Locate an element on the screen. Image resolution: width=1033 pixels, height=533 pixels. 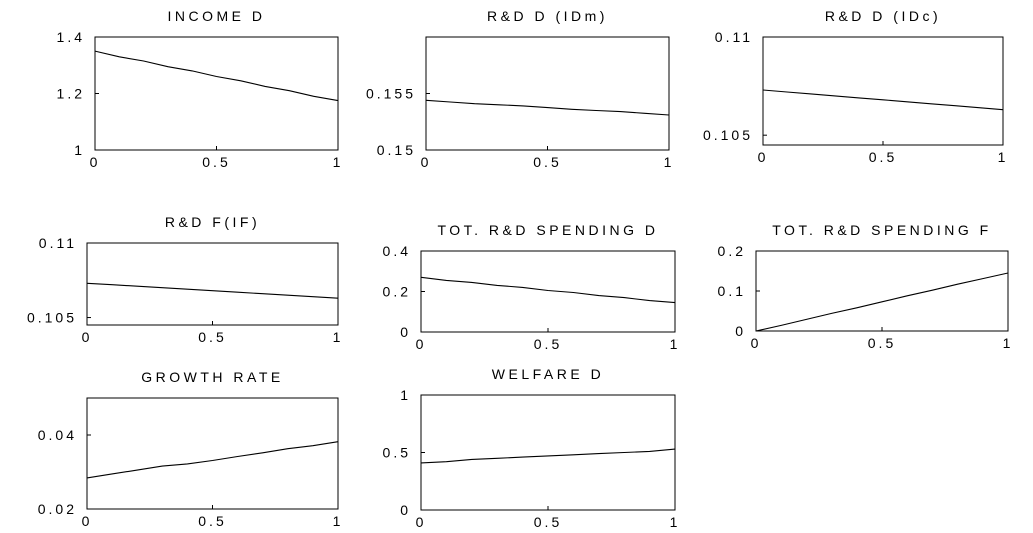
chart-title: R&D D (IDm) is located at coordinates (547, 16).